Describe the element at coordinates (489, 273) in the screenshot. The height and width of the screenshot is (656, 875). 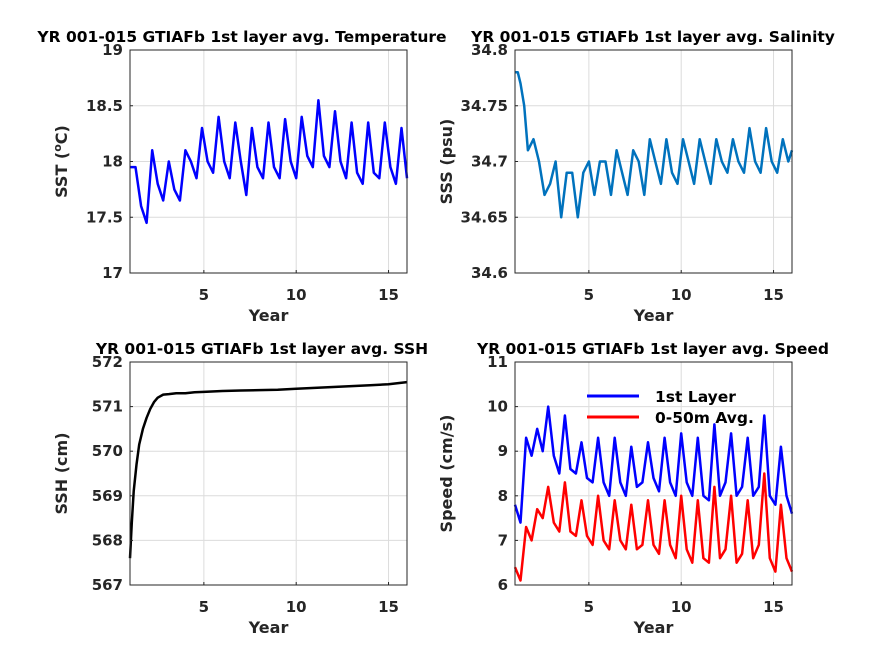
I see `y-tick-label: 34.6` at that location.